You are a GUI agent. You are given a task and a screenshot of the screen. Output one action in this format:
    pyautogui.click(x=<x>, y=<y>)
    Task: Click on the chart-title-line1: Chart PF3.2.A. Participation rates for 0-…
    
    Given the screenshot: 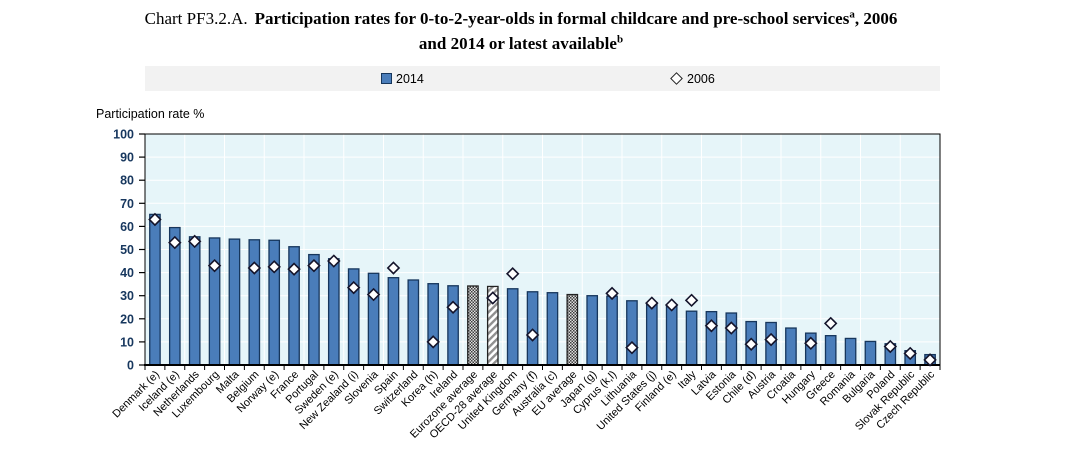 What is the action you would take?
    pyautogui.click(x=521, y=18)
    